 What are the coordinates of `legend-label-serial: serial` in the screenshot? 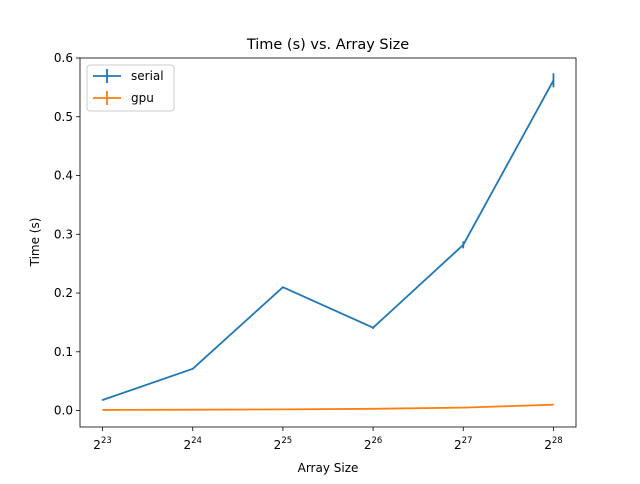 It's located at (147, 76).